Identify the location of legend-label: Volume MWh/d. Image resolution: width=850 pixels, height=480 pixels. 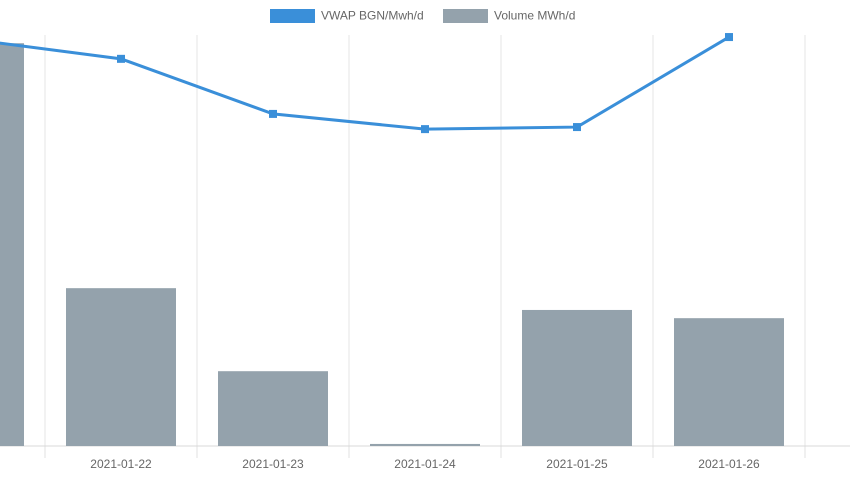
(534, 16).